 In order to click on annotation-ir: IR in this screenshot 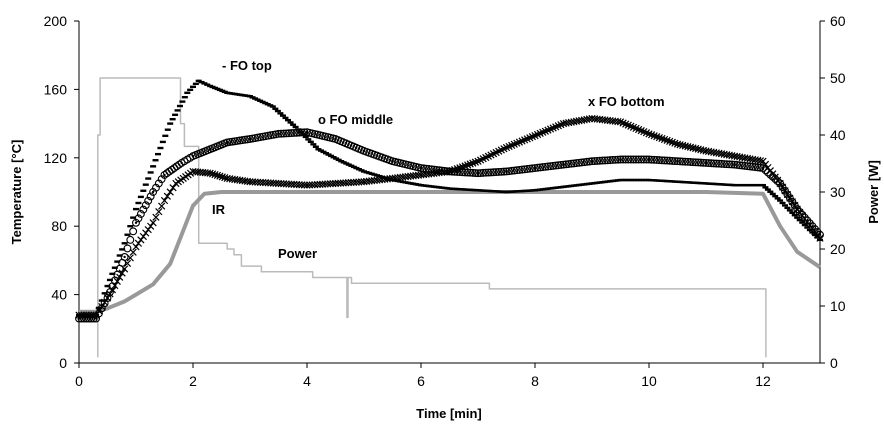, I will do `click(219, 209)`.